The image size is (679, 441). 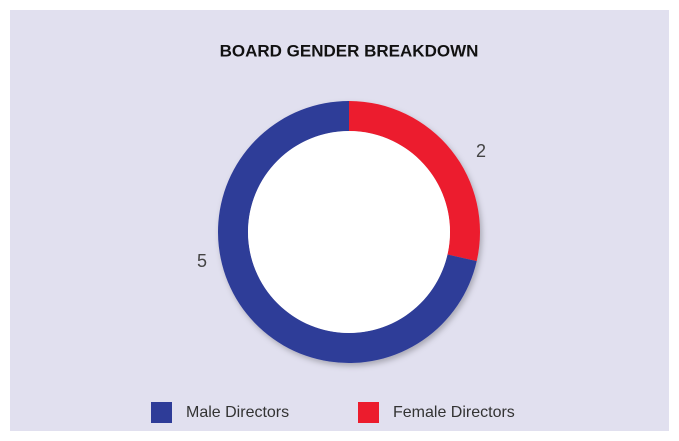 I want to click on donut-hole, so click(x=349, y=232).